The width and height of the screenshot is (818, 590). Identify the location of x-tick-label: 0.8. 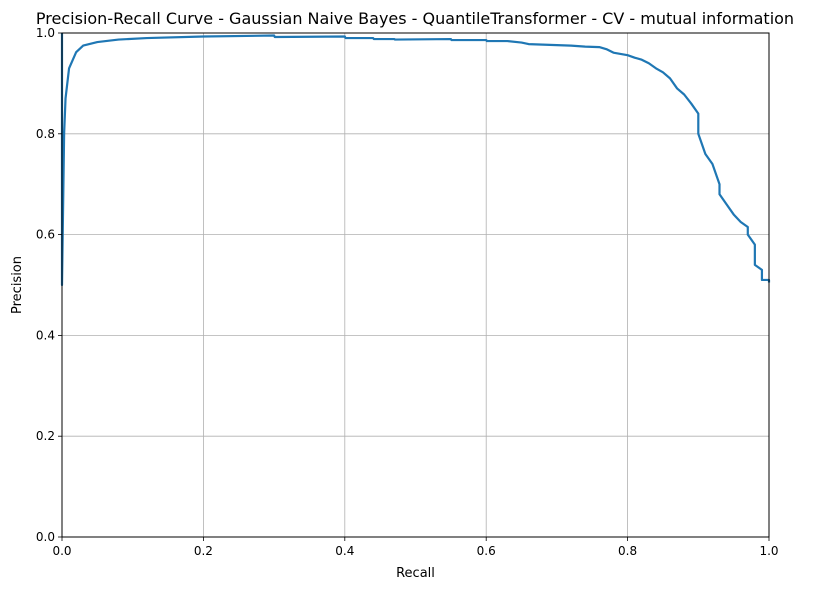
(627, 551).